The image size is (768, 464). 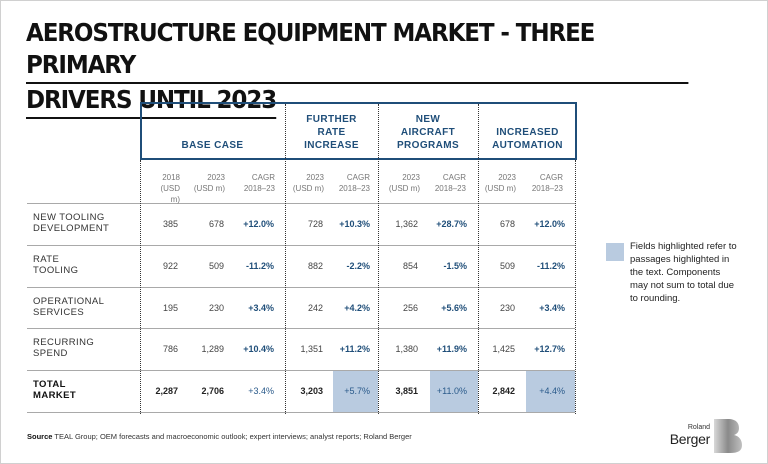 I want to click on row-label-line: OPERATIONAL, so click(x=69, y=301).